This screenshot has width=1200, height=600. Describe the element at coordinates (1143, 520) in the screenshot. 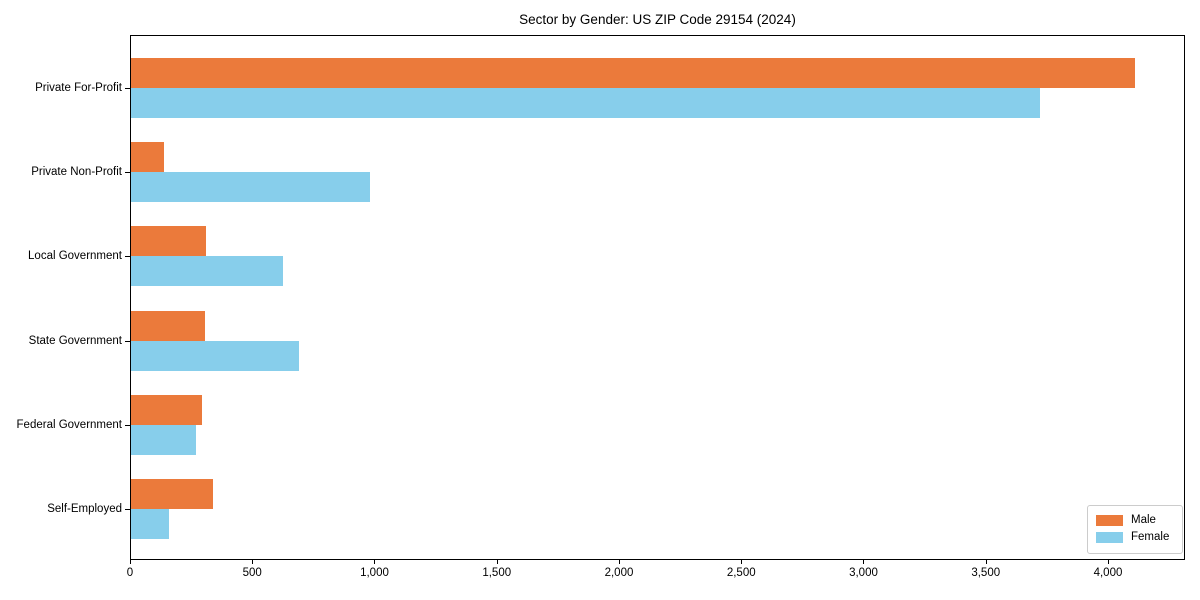

I see `legend-label-male: Male` at that location.